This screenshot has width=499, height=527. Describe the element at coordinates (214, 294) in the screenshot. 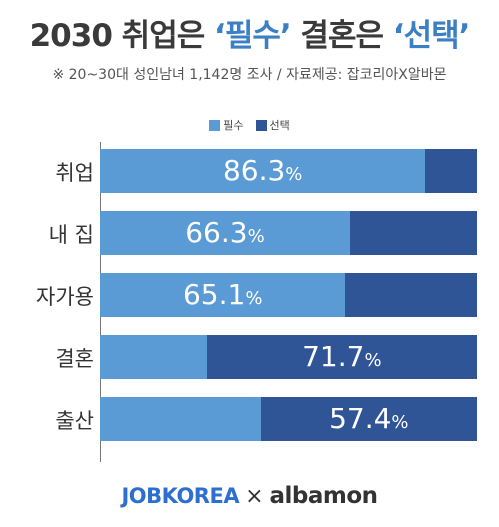

I see `data-label-value: 65.1` at that location.